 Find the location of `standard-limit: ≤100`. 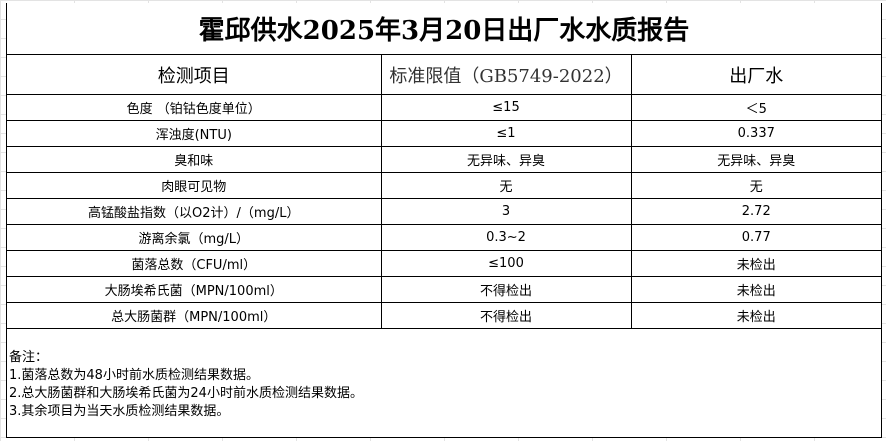

standard-limit: ≤100 is located at coordinates (506, 263).